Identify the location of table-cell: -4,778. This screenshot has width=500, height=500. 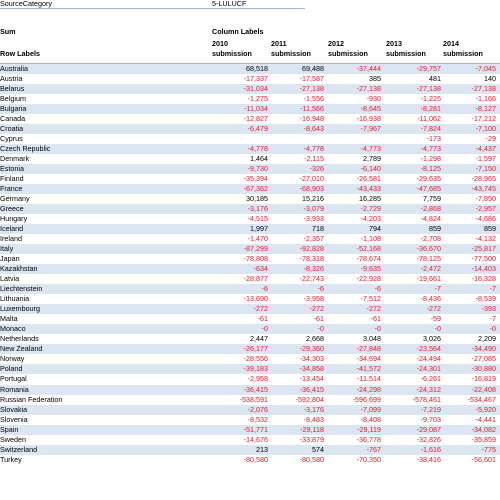
(313, 149).